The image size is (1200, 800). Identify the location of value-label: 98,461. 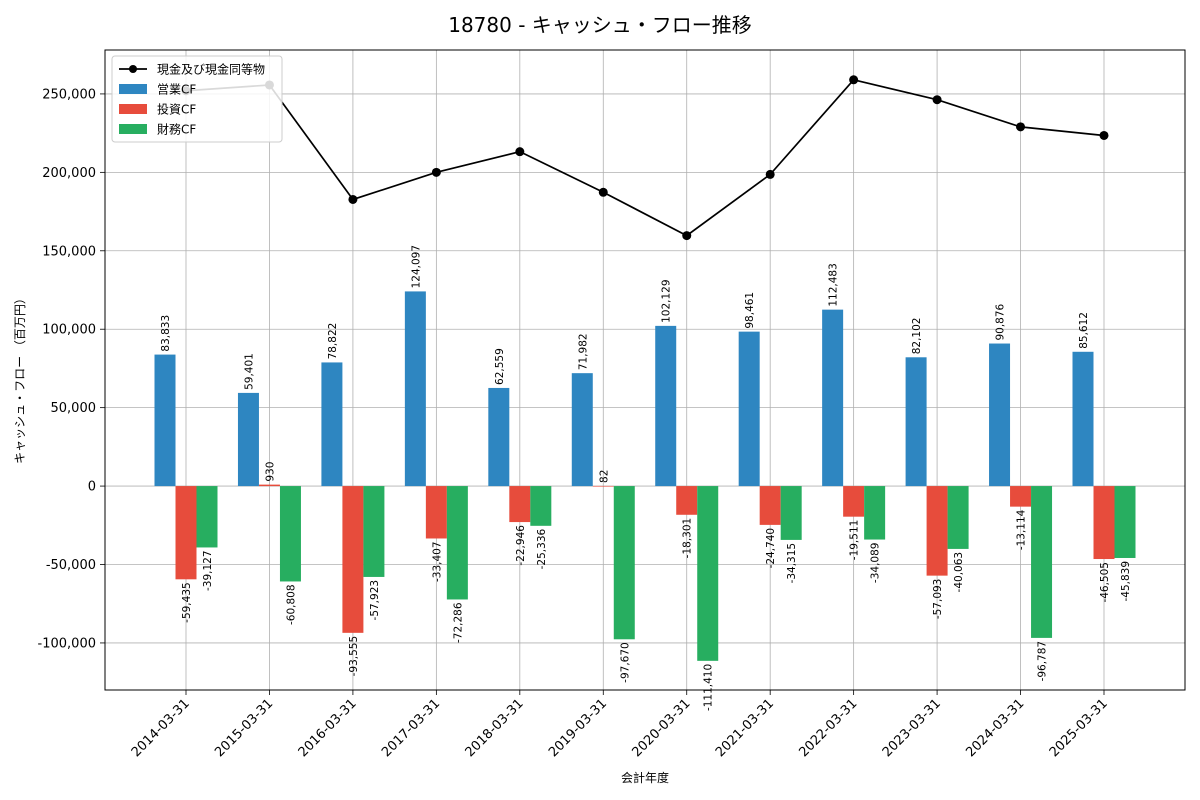
(750, 310).